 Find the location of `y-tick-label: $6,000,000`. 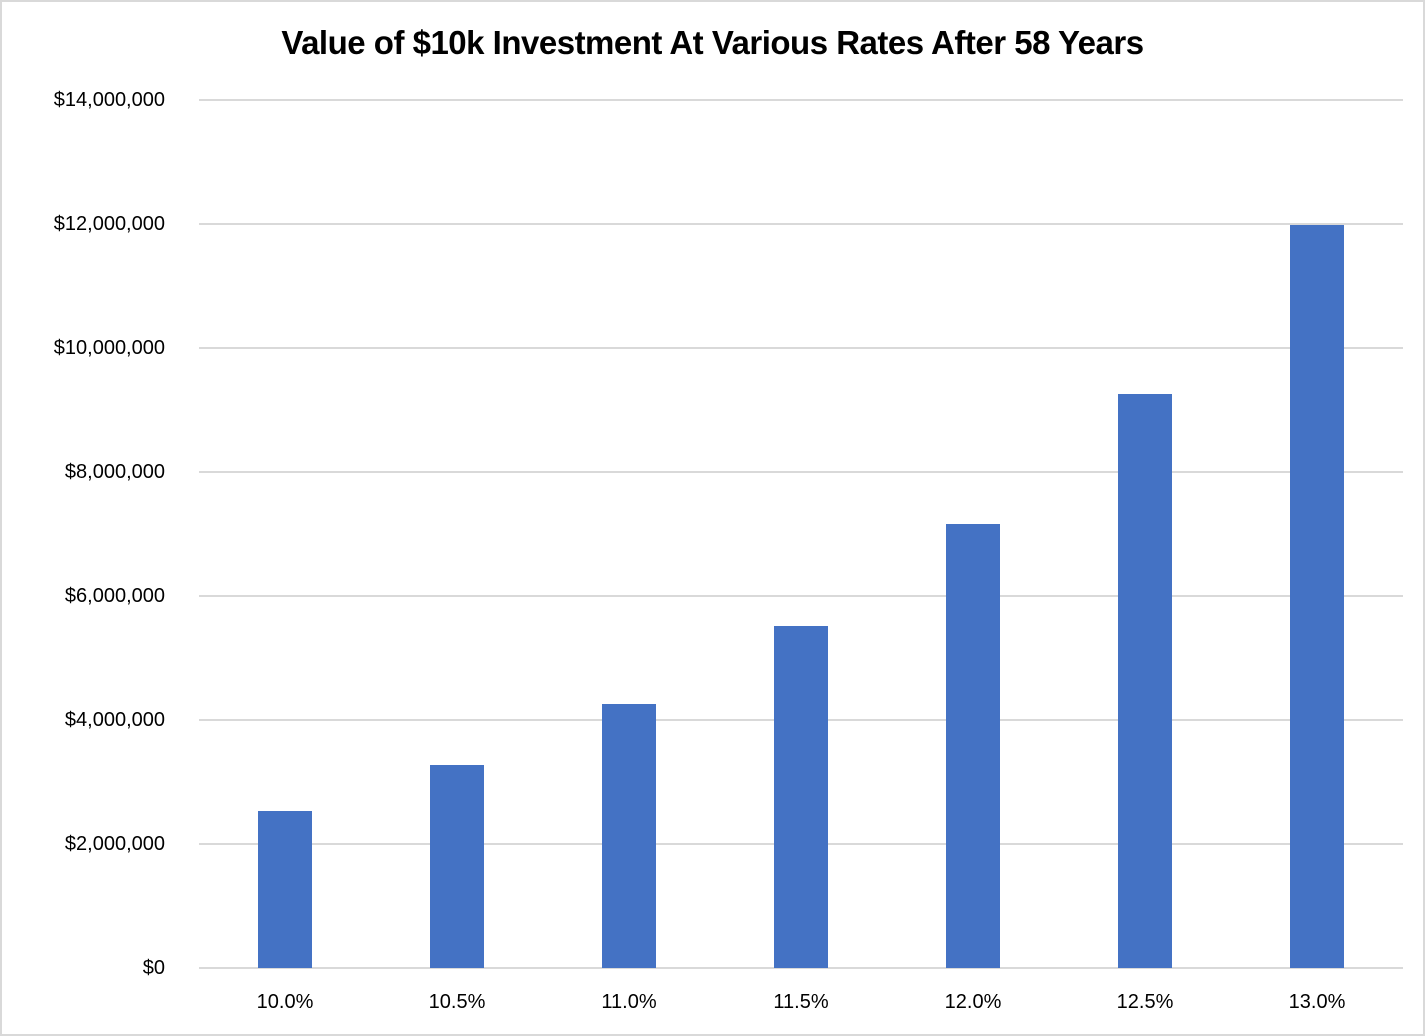

y-tick-label: $6,000,000 is located at coordinates (114, 596).